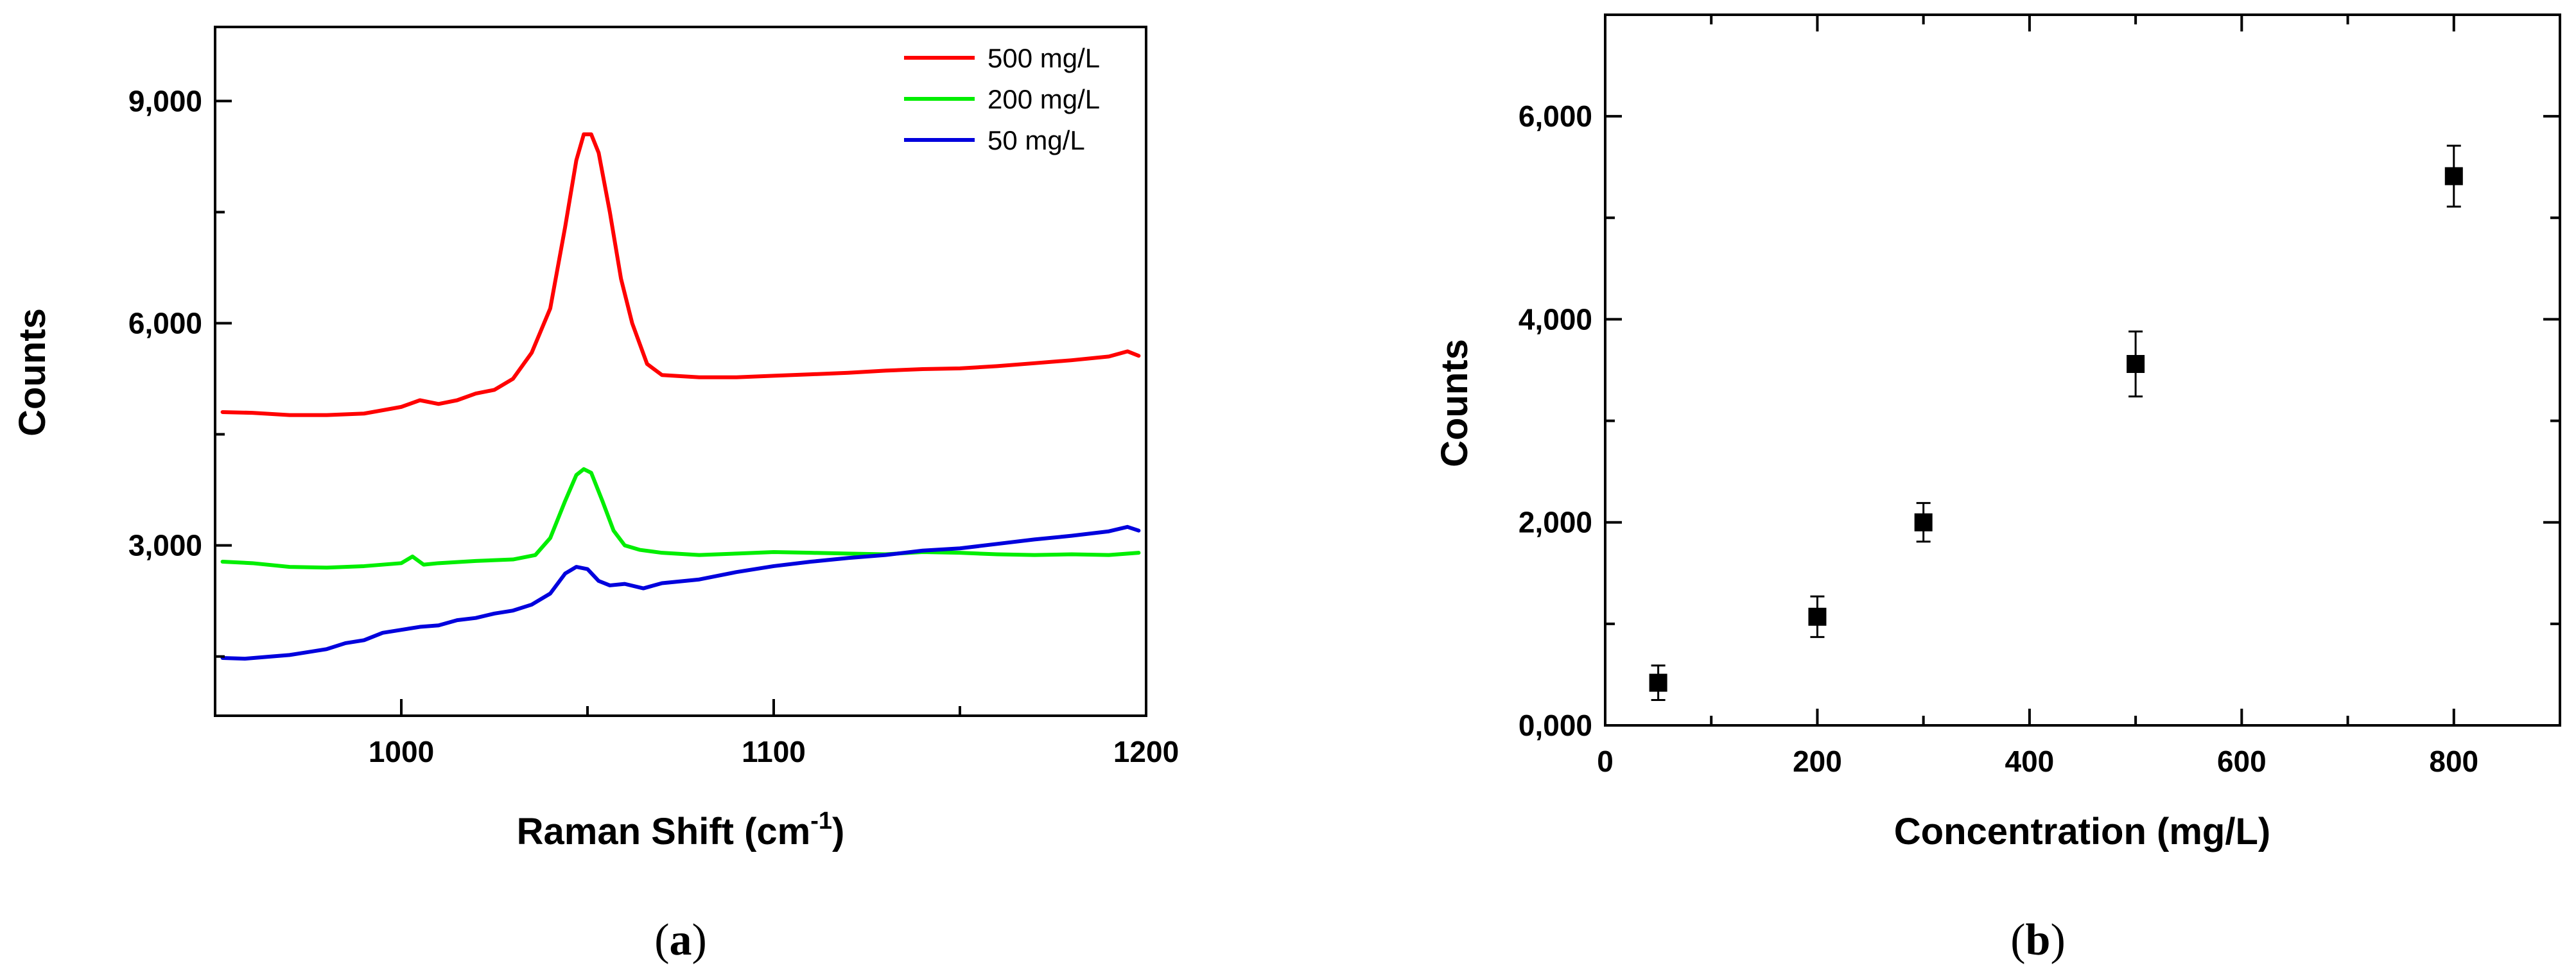 The width and height of the screenshot is (2576, 977). I want to click on chart-b-x-tick-label: 0, so click(1605, 761).